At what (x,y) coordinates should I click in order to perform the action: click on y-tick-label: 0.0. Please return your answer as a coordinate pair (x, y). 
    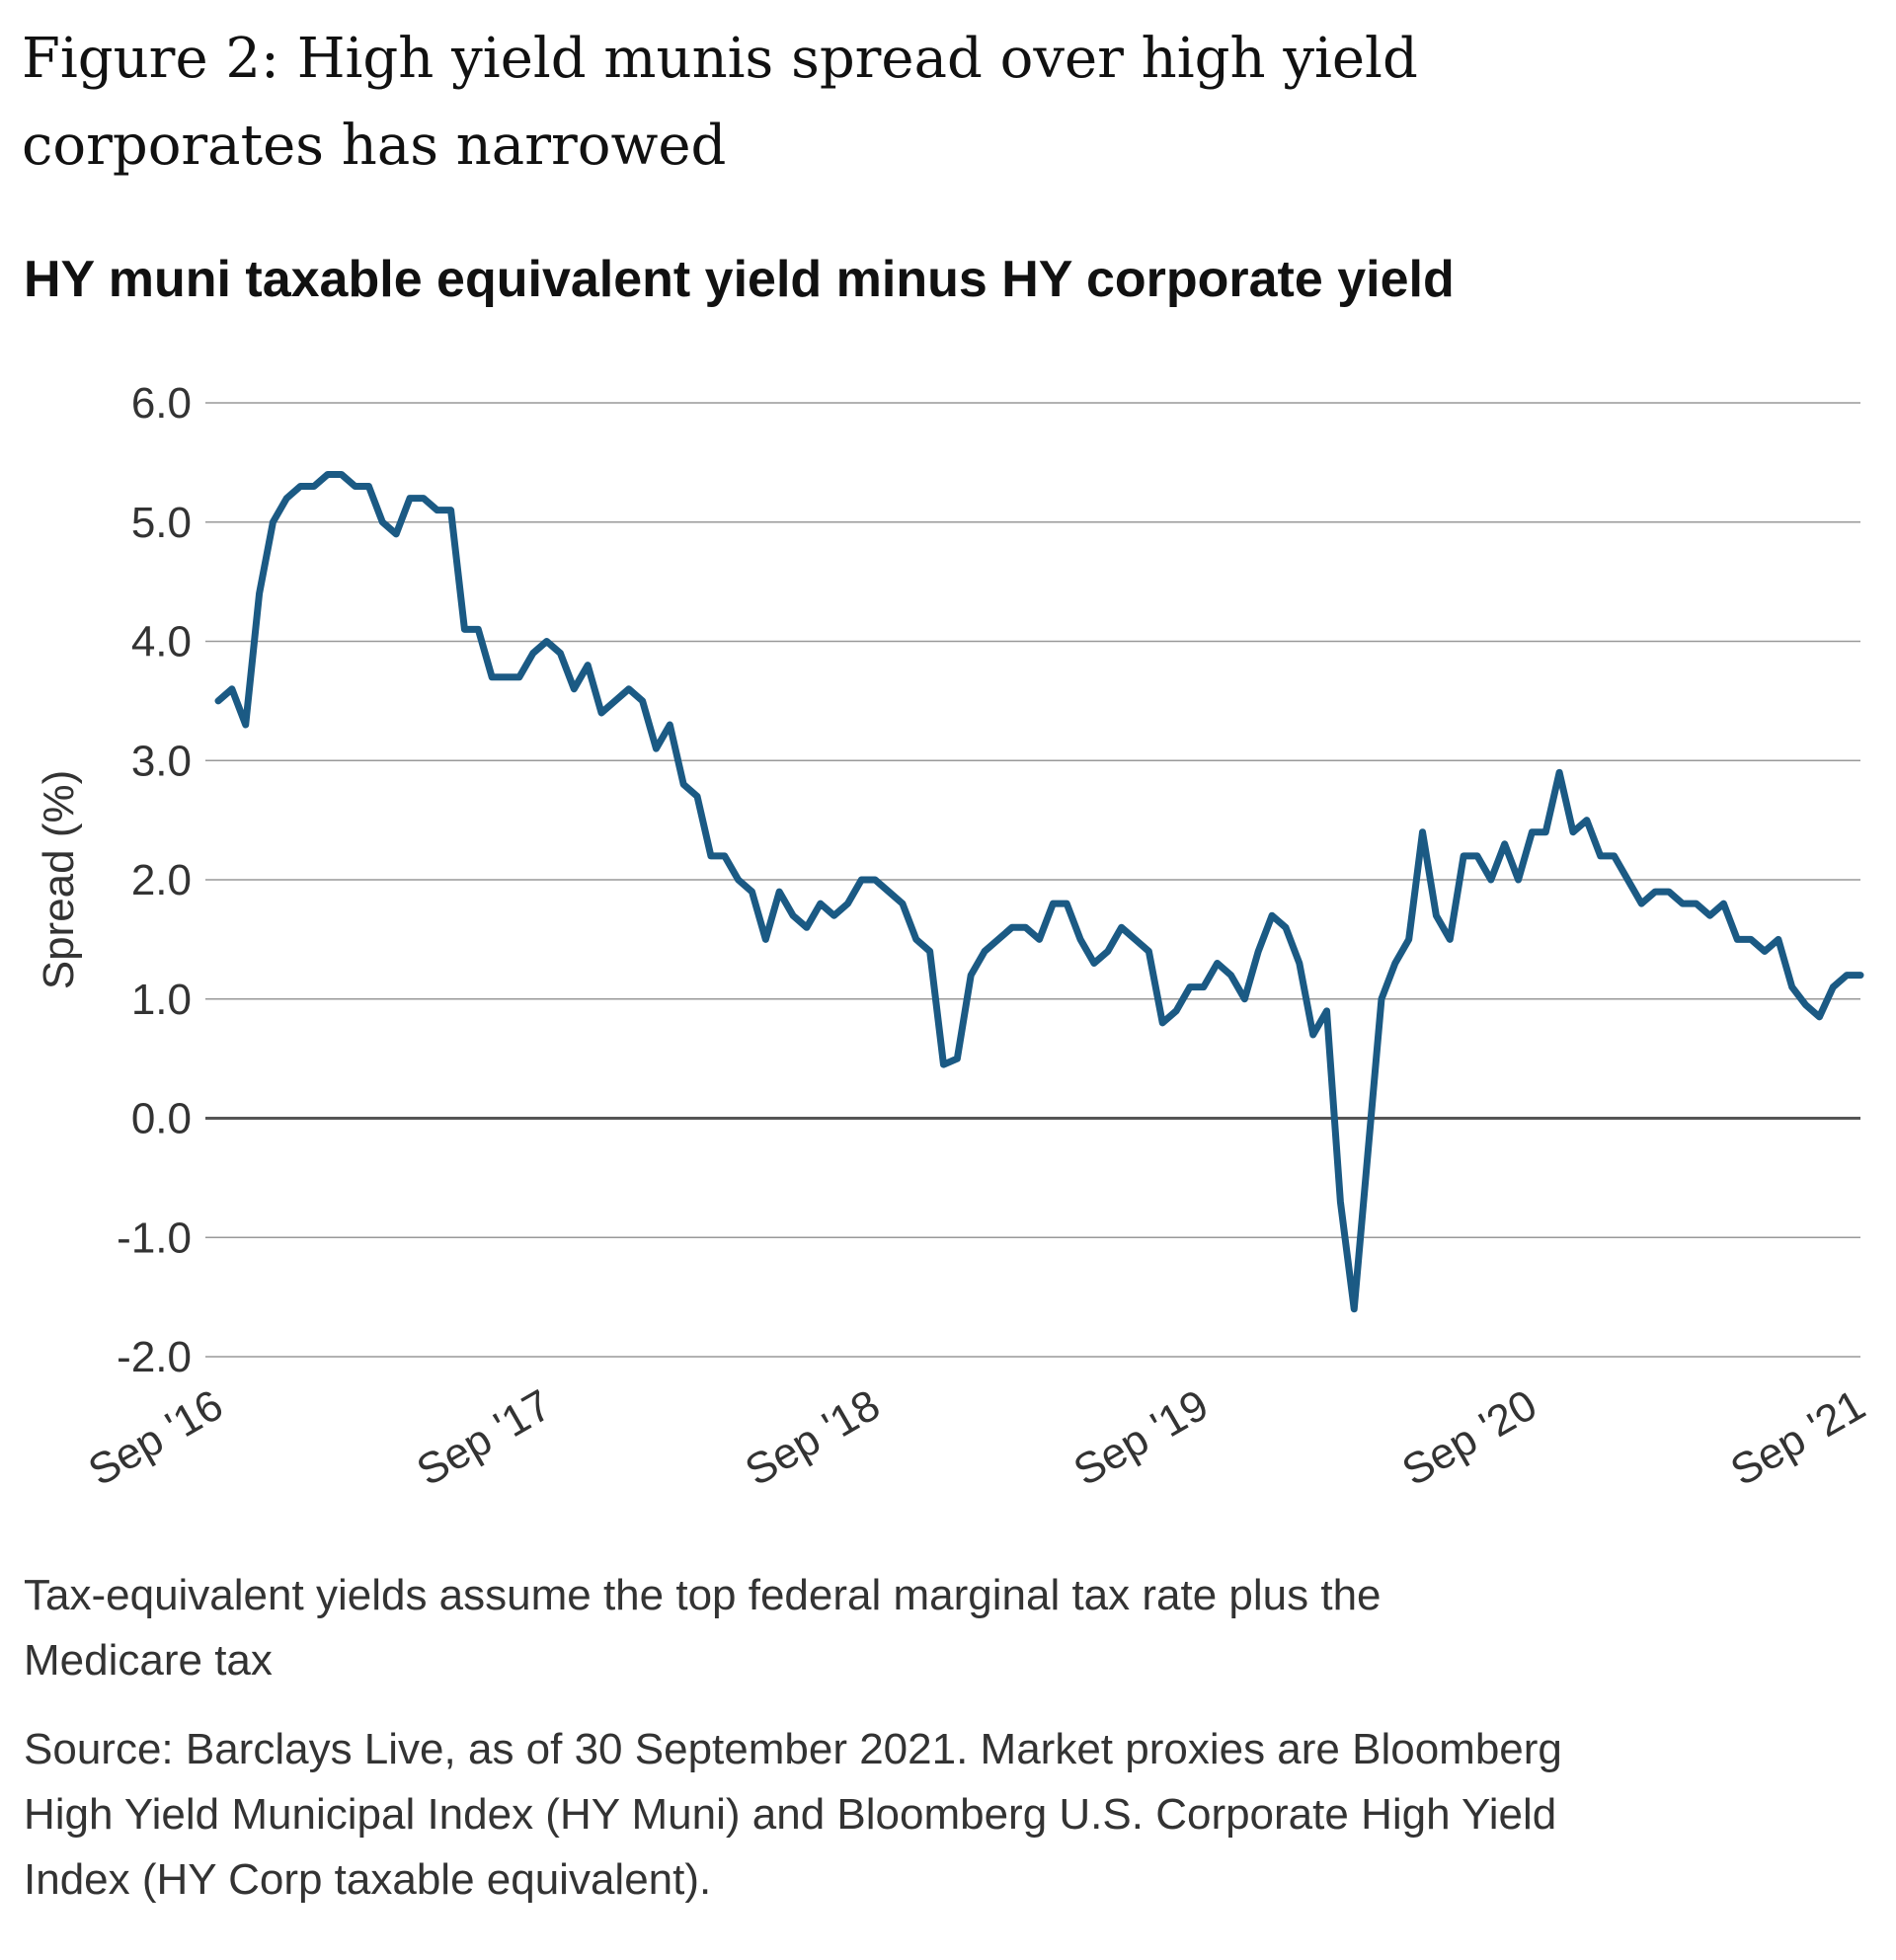
    Looking at the image, I should click on (161, 1119).